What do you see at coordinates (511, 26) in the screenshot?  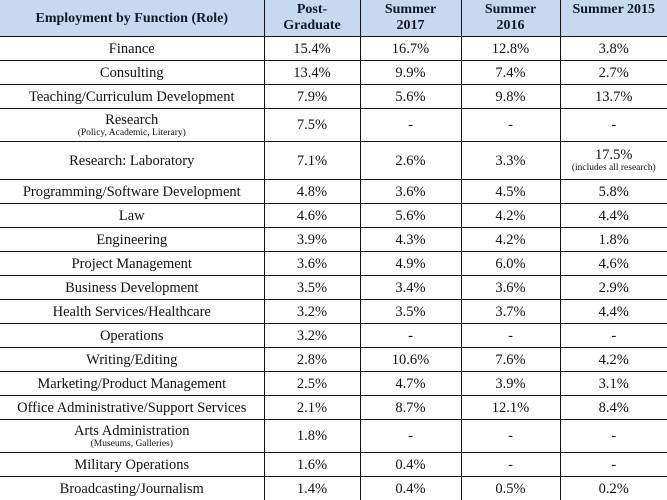 I see `header-summer-2016-line2: 2016` at bounding box center [511, 26].